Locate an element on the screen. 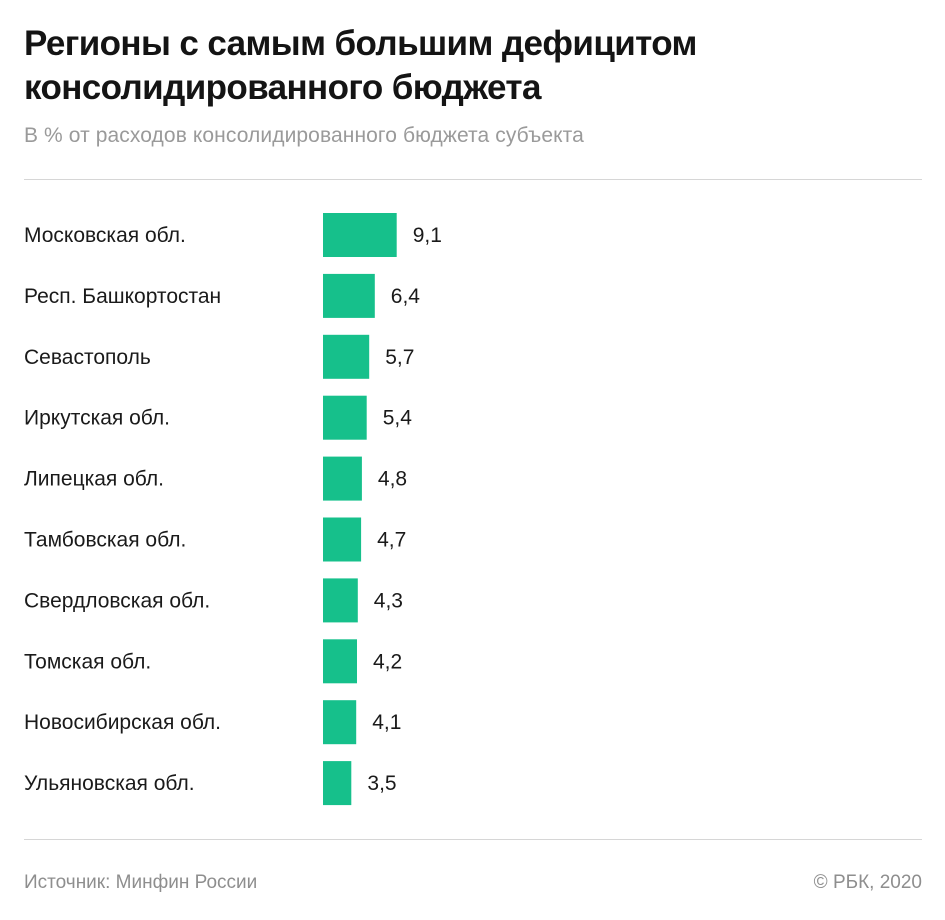 This screenshot has width=945, height=920. value-label: 4,1 is located at coordinates (386, 722).